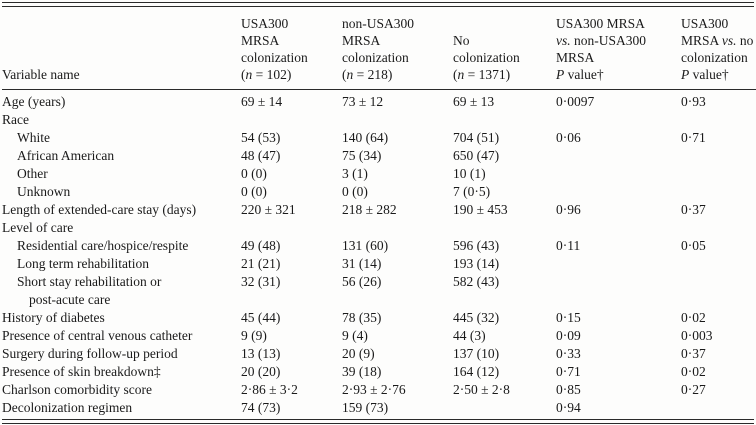 This screenshot has width=756, height=425. I want to click on column-header-variable-name: Variable name, so click(121, 48).